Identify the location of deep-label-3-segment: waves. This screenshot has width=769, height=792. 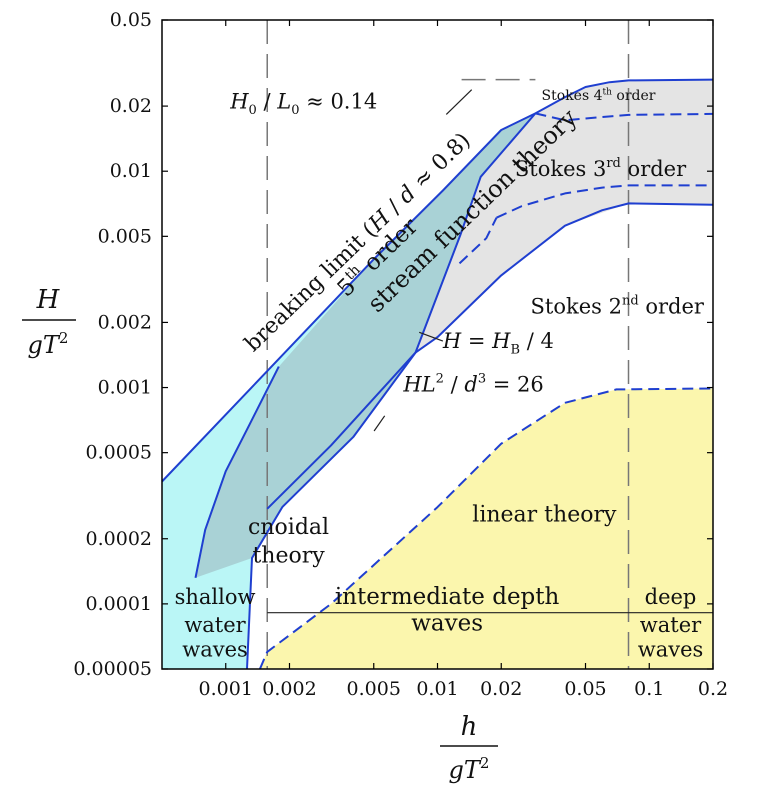
(671, 650).